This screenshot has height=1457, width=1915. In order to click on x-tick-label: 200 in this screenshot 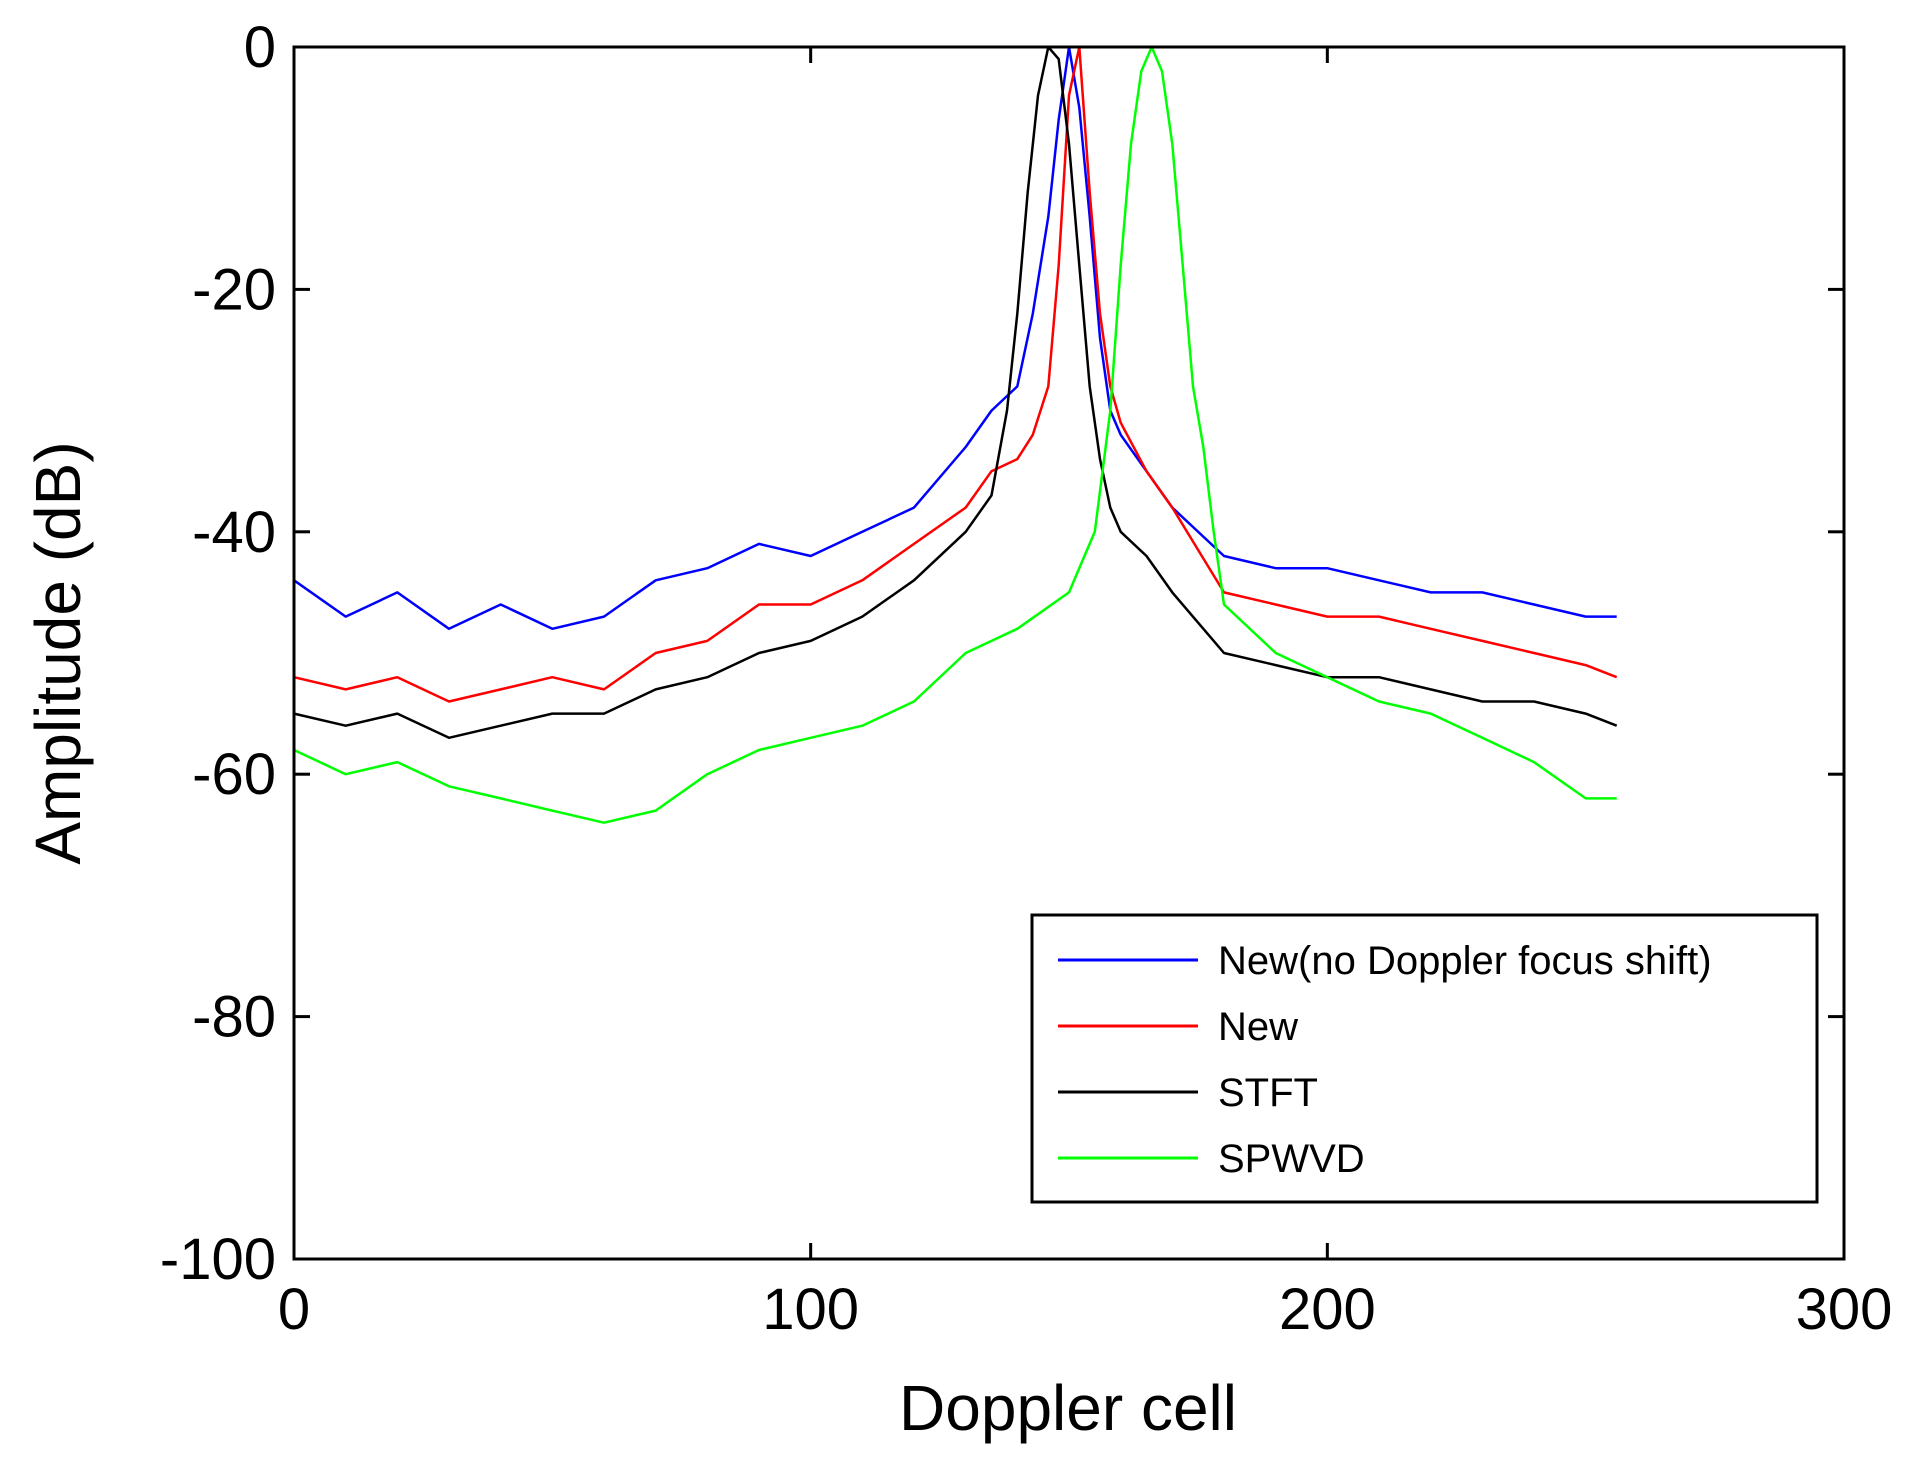, I will do `click(1327, 1309)`.